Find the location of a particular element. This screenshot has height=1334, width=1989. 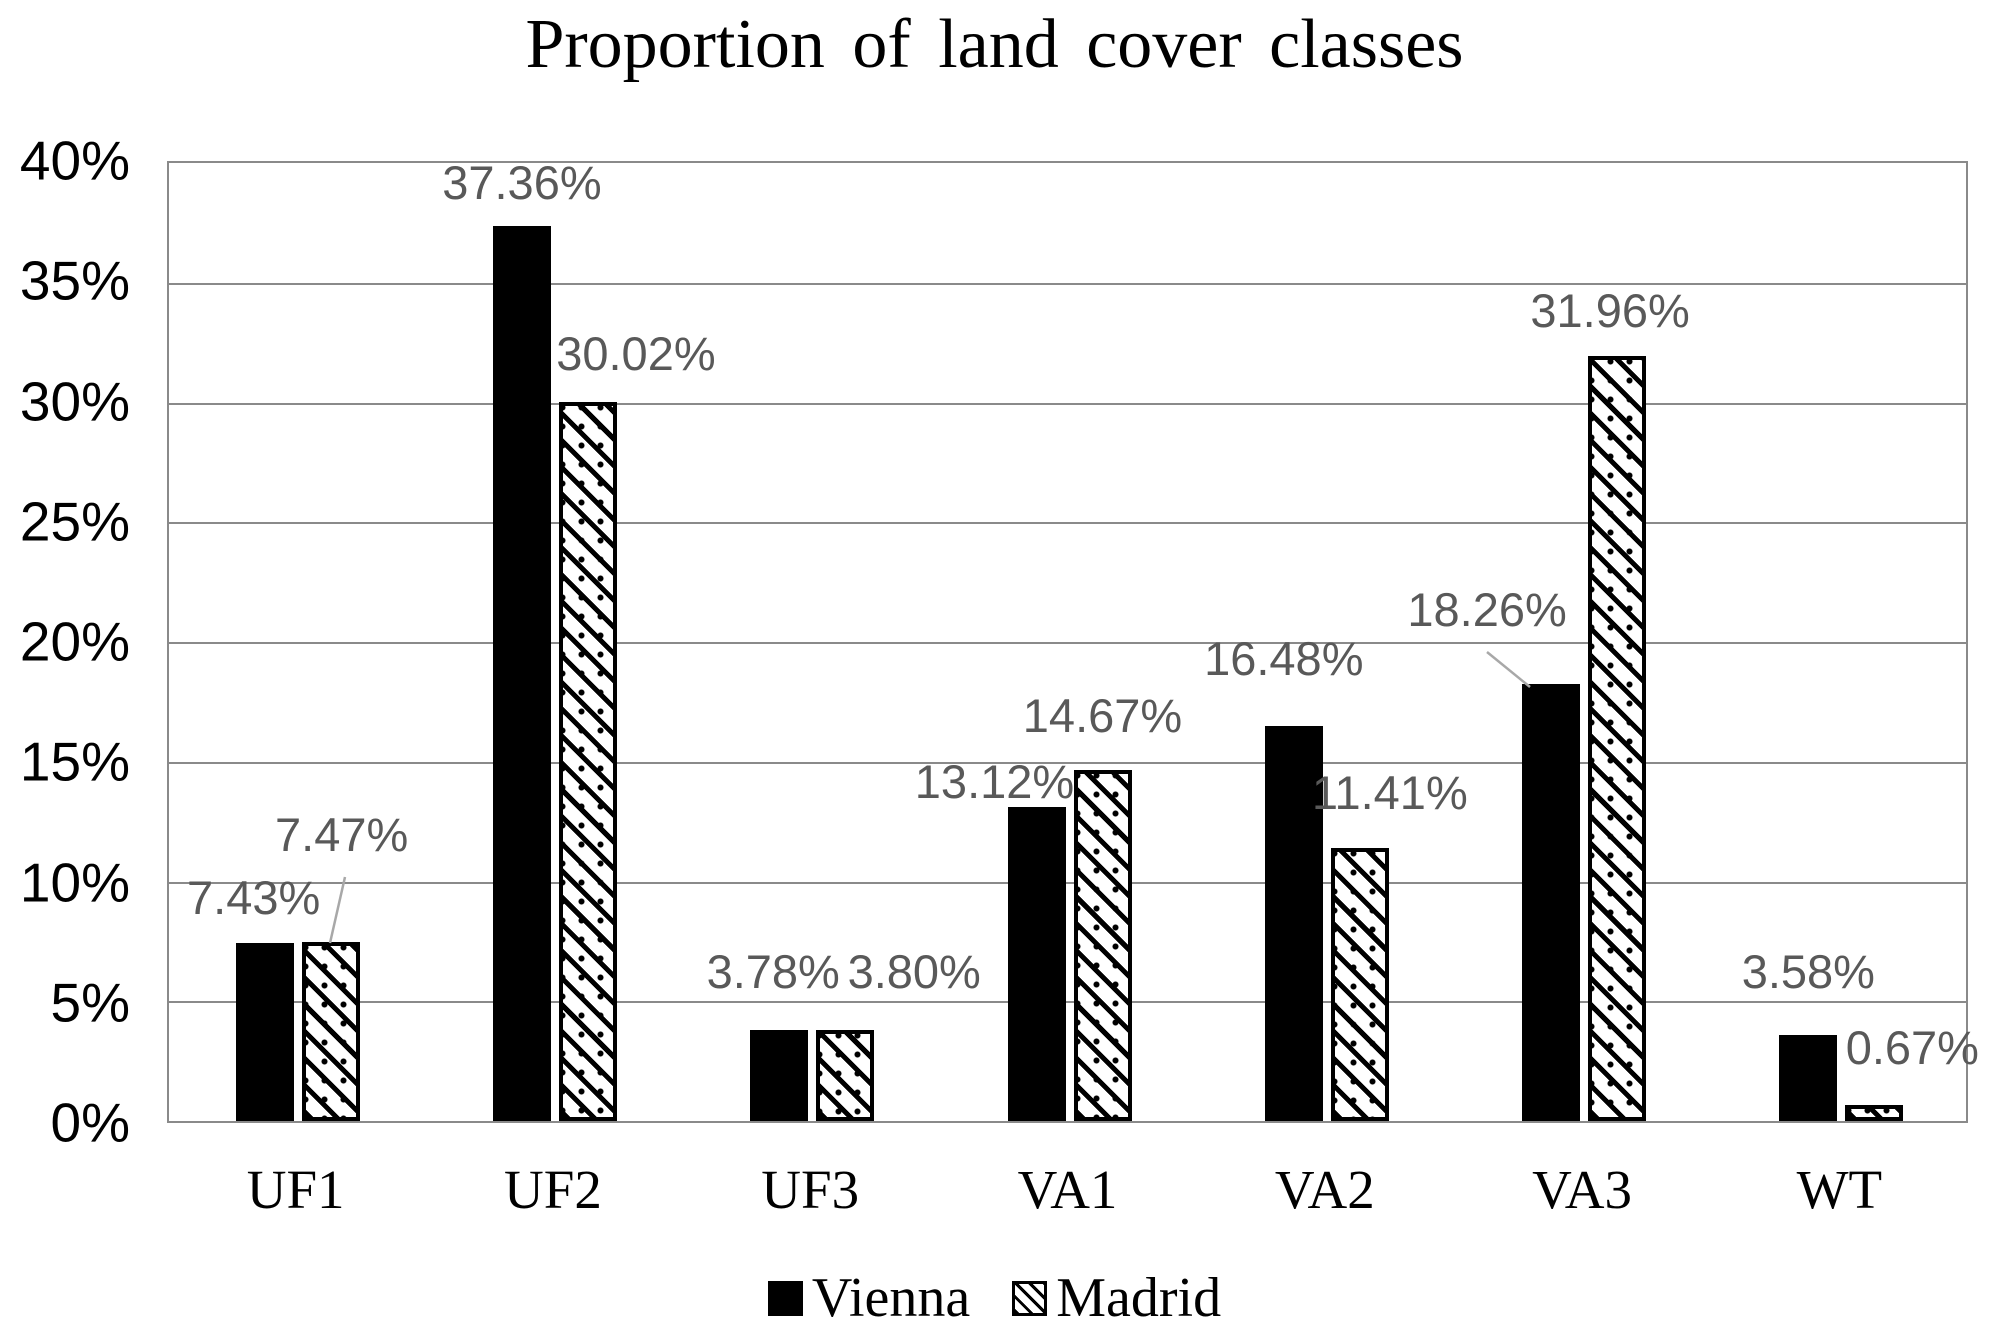

gridline-30pct is located at coordinates (1067, 403).